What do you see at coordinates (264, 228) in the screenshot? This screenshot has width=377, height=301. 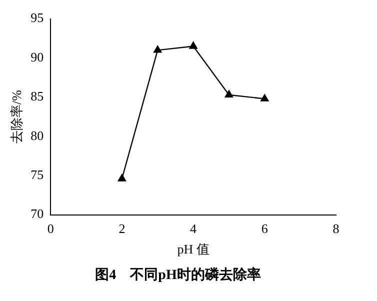 I see `x-tick-label: 6` at bounding box center [264, 228].